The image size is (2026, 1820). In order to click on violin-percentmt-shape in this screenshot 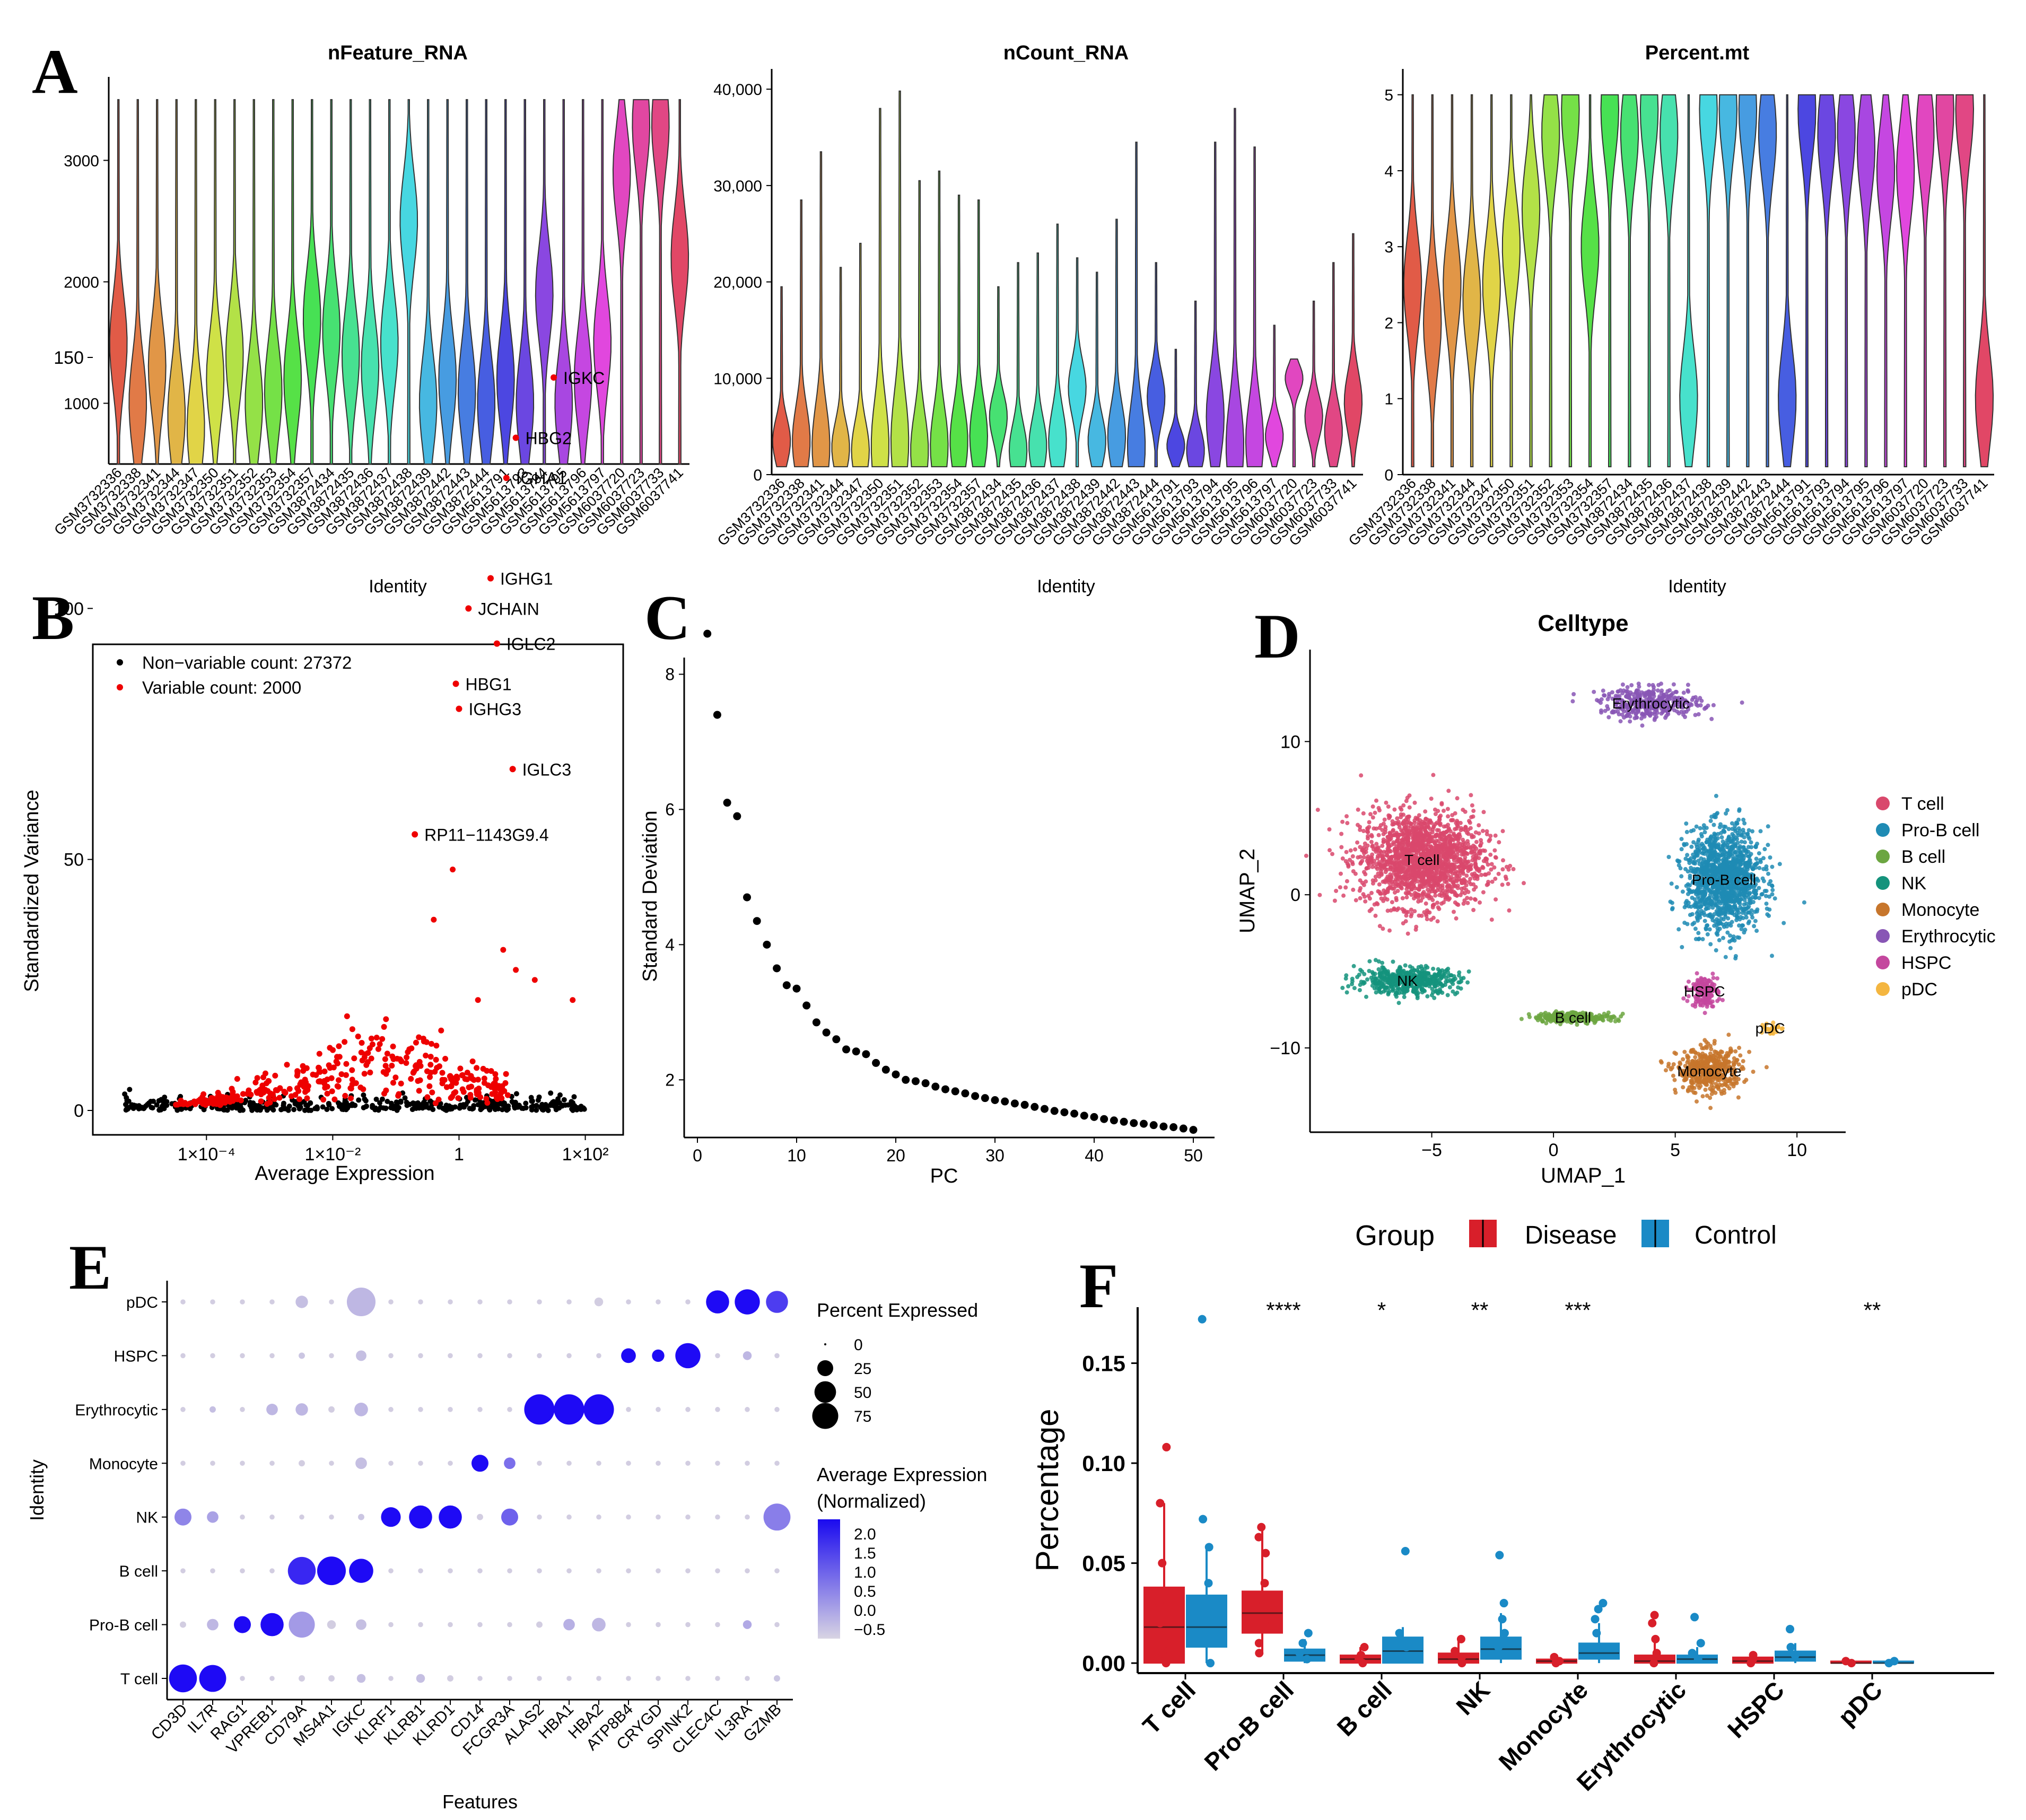, I will do `click(1669, 281)`.